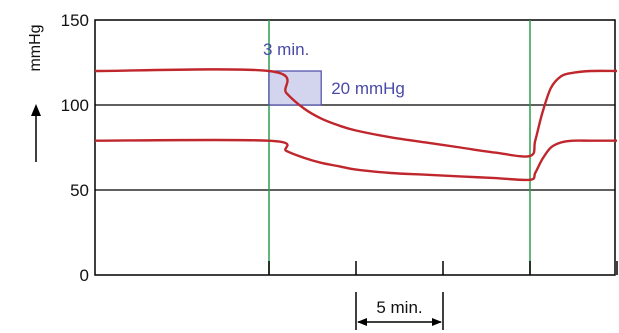 Image resolution: width=619 pixels, height=333 pixels. What do you see at coordinates (437, 322) in the screenshot?
I see `scale-bar-right-arrow` at bounding box center [437, 322].